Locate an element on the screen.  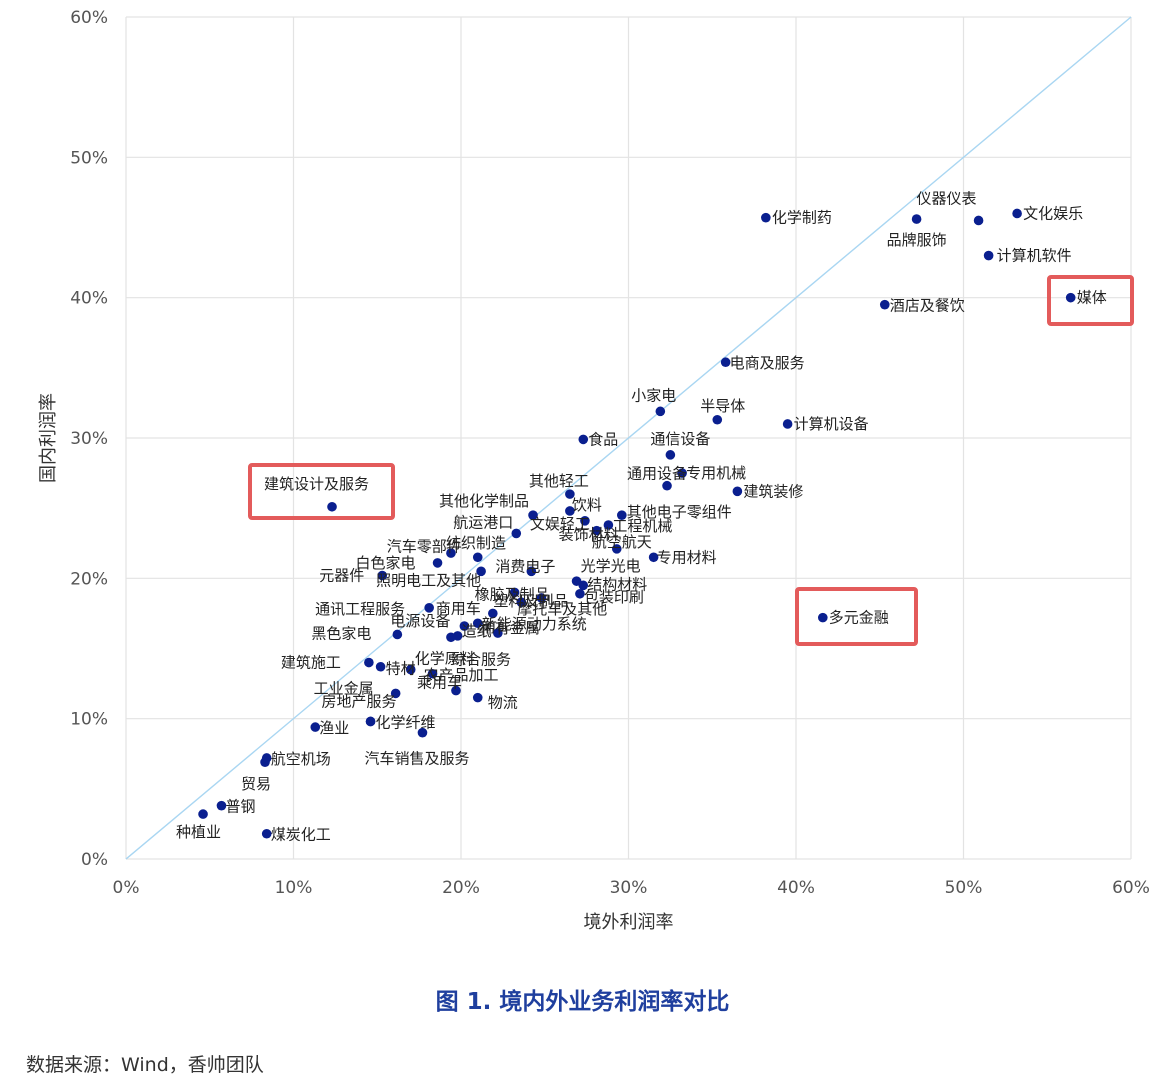
point-label: 文化娱乐 is located at coordinates (1053, 213).